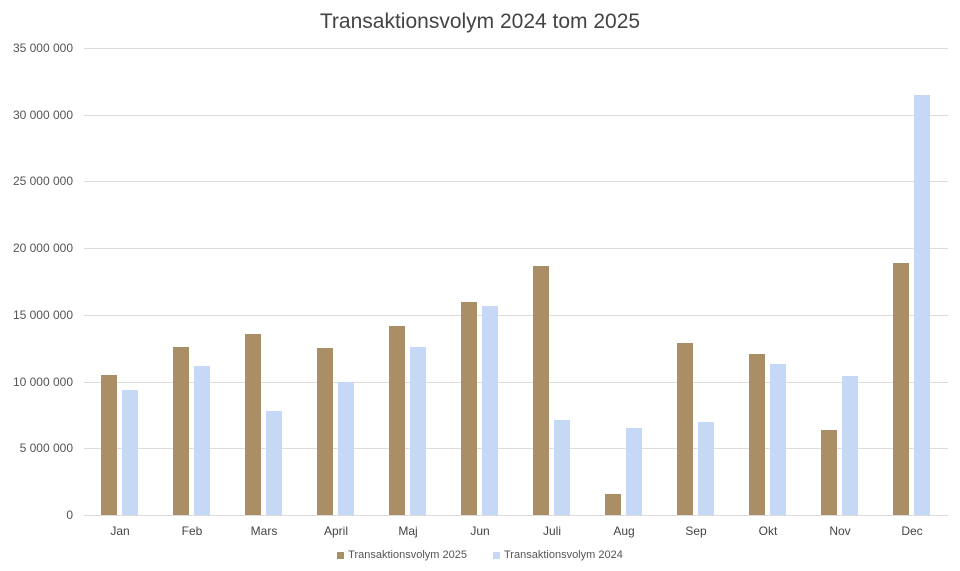 The width and height of the screenshot is (960, 571). I want to click on legend-label-2025: Transaktionsvolym 2025, so click(407, 555).